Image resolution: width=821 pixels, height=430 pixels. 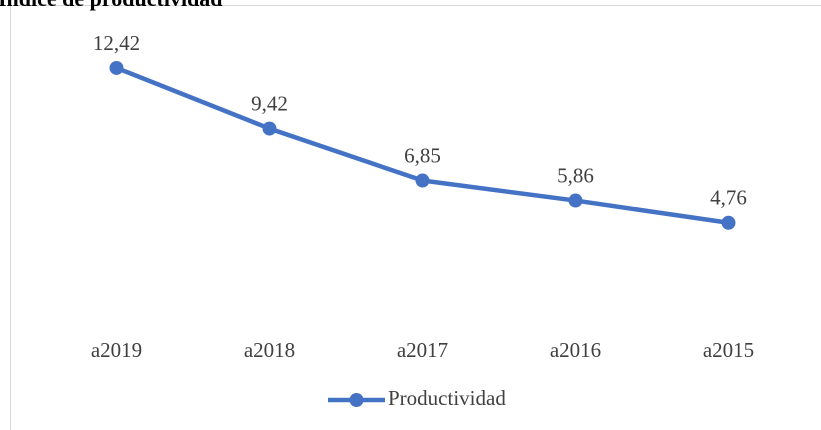 What do you see at coordinates (116, 43) in the screenshot?
I see `data-label: 12,42` at bounding box center [116, 43].